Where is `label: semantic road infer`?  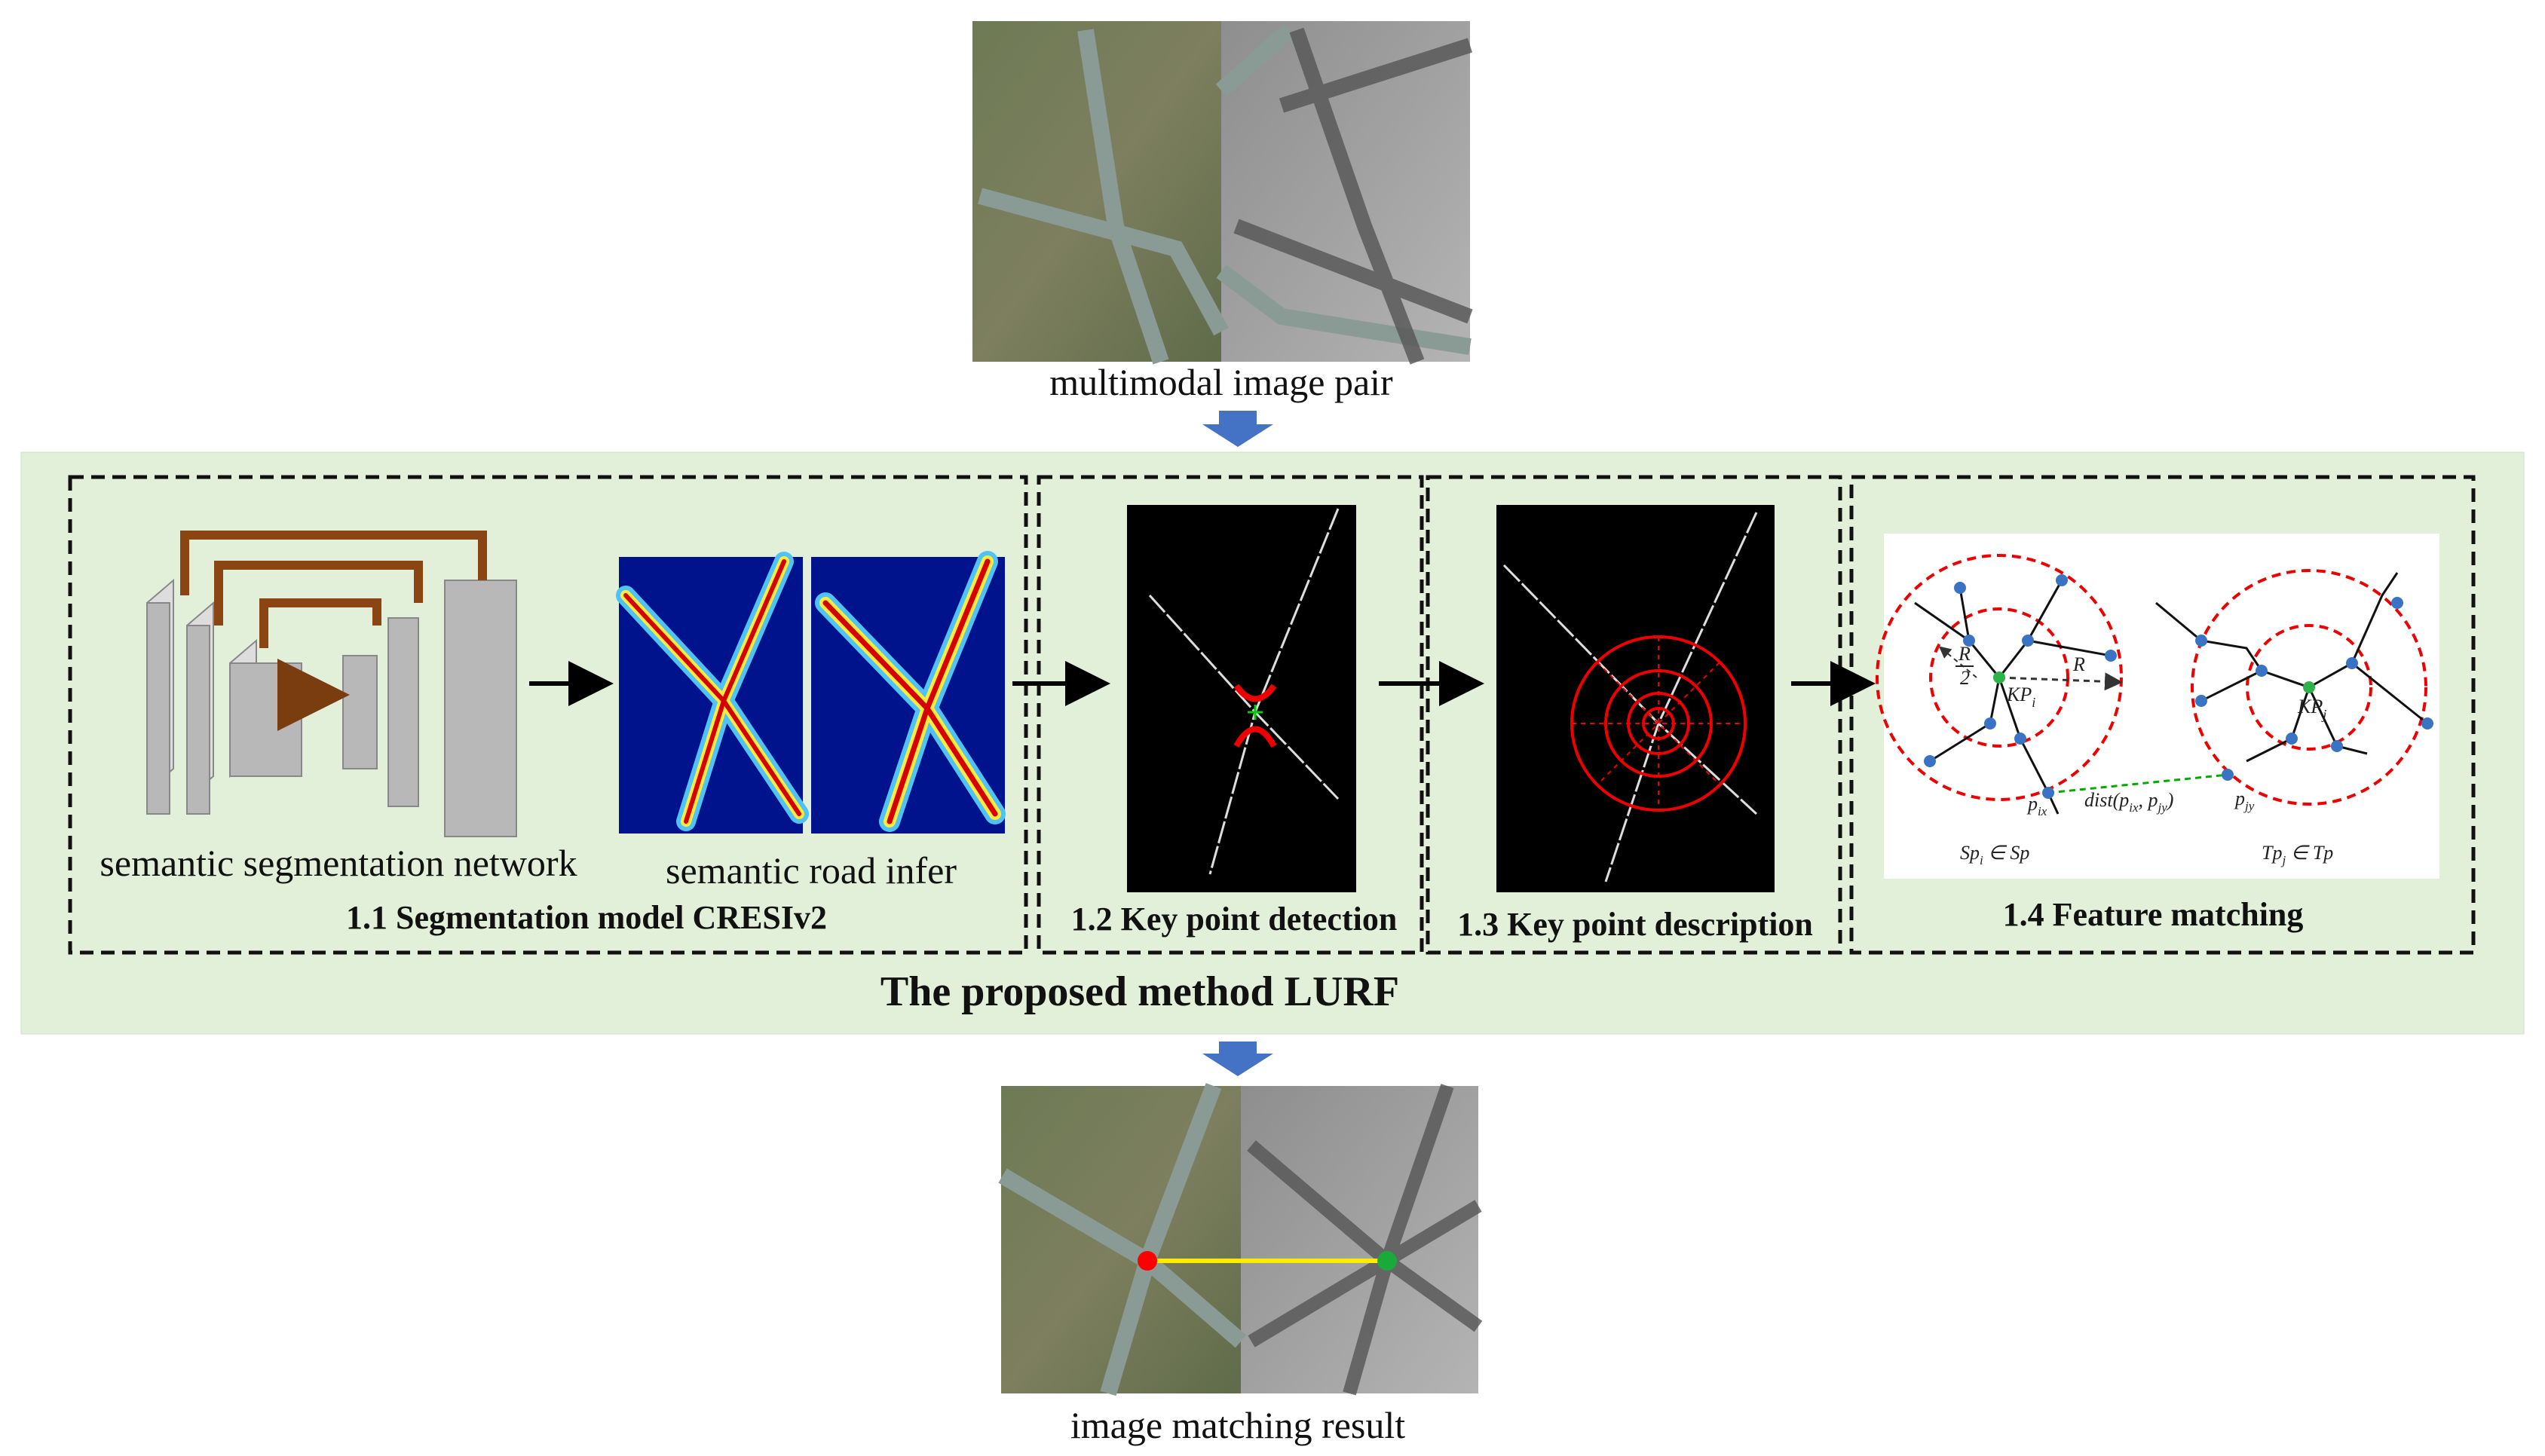 label: semantic road infer is located at coordinates (812, 870).